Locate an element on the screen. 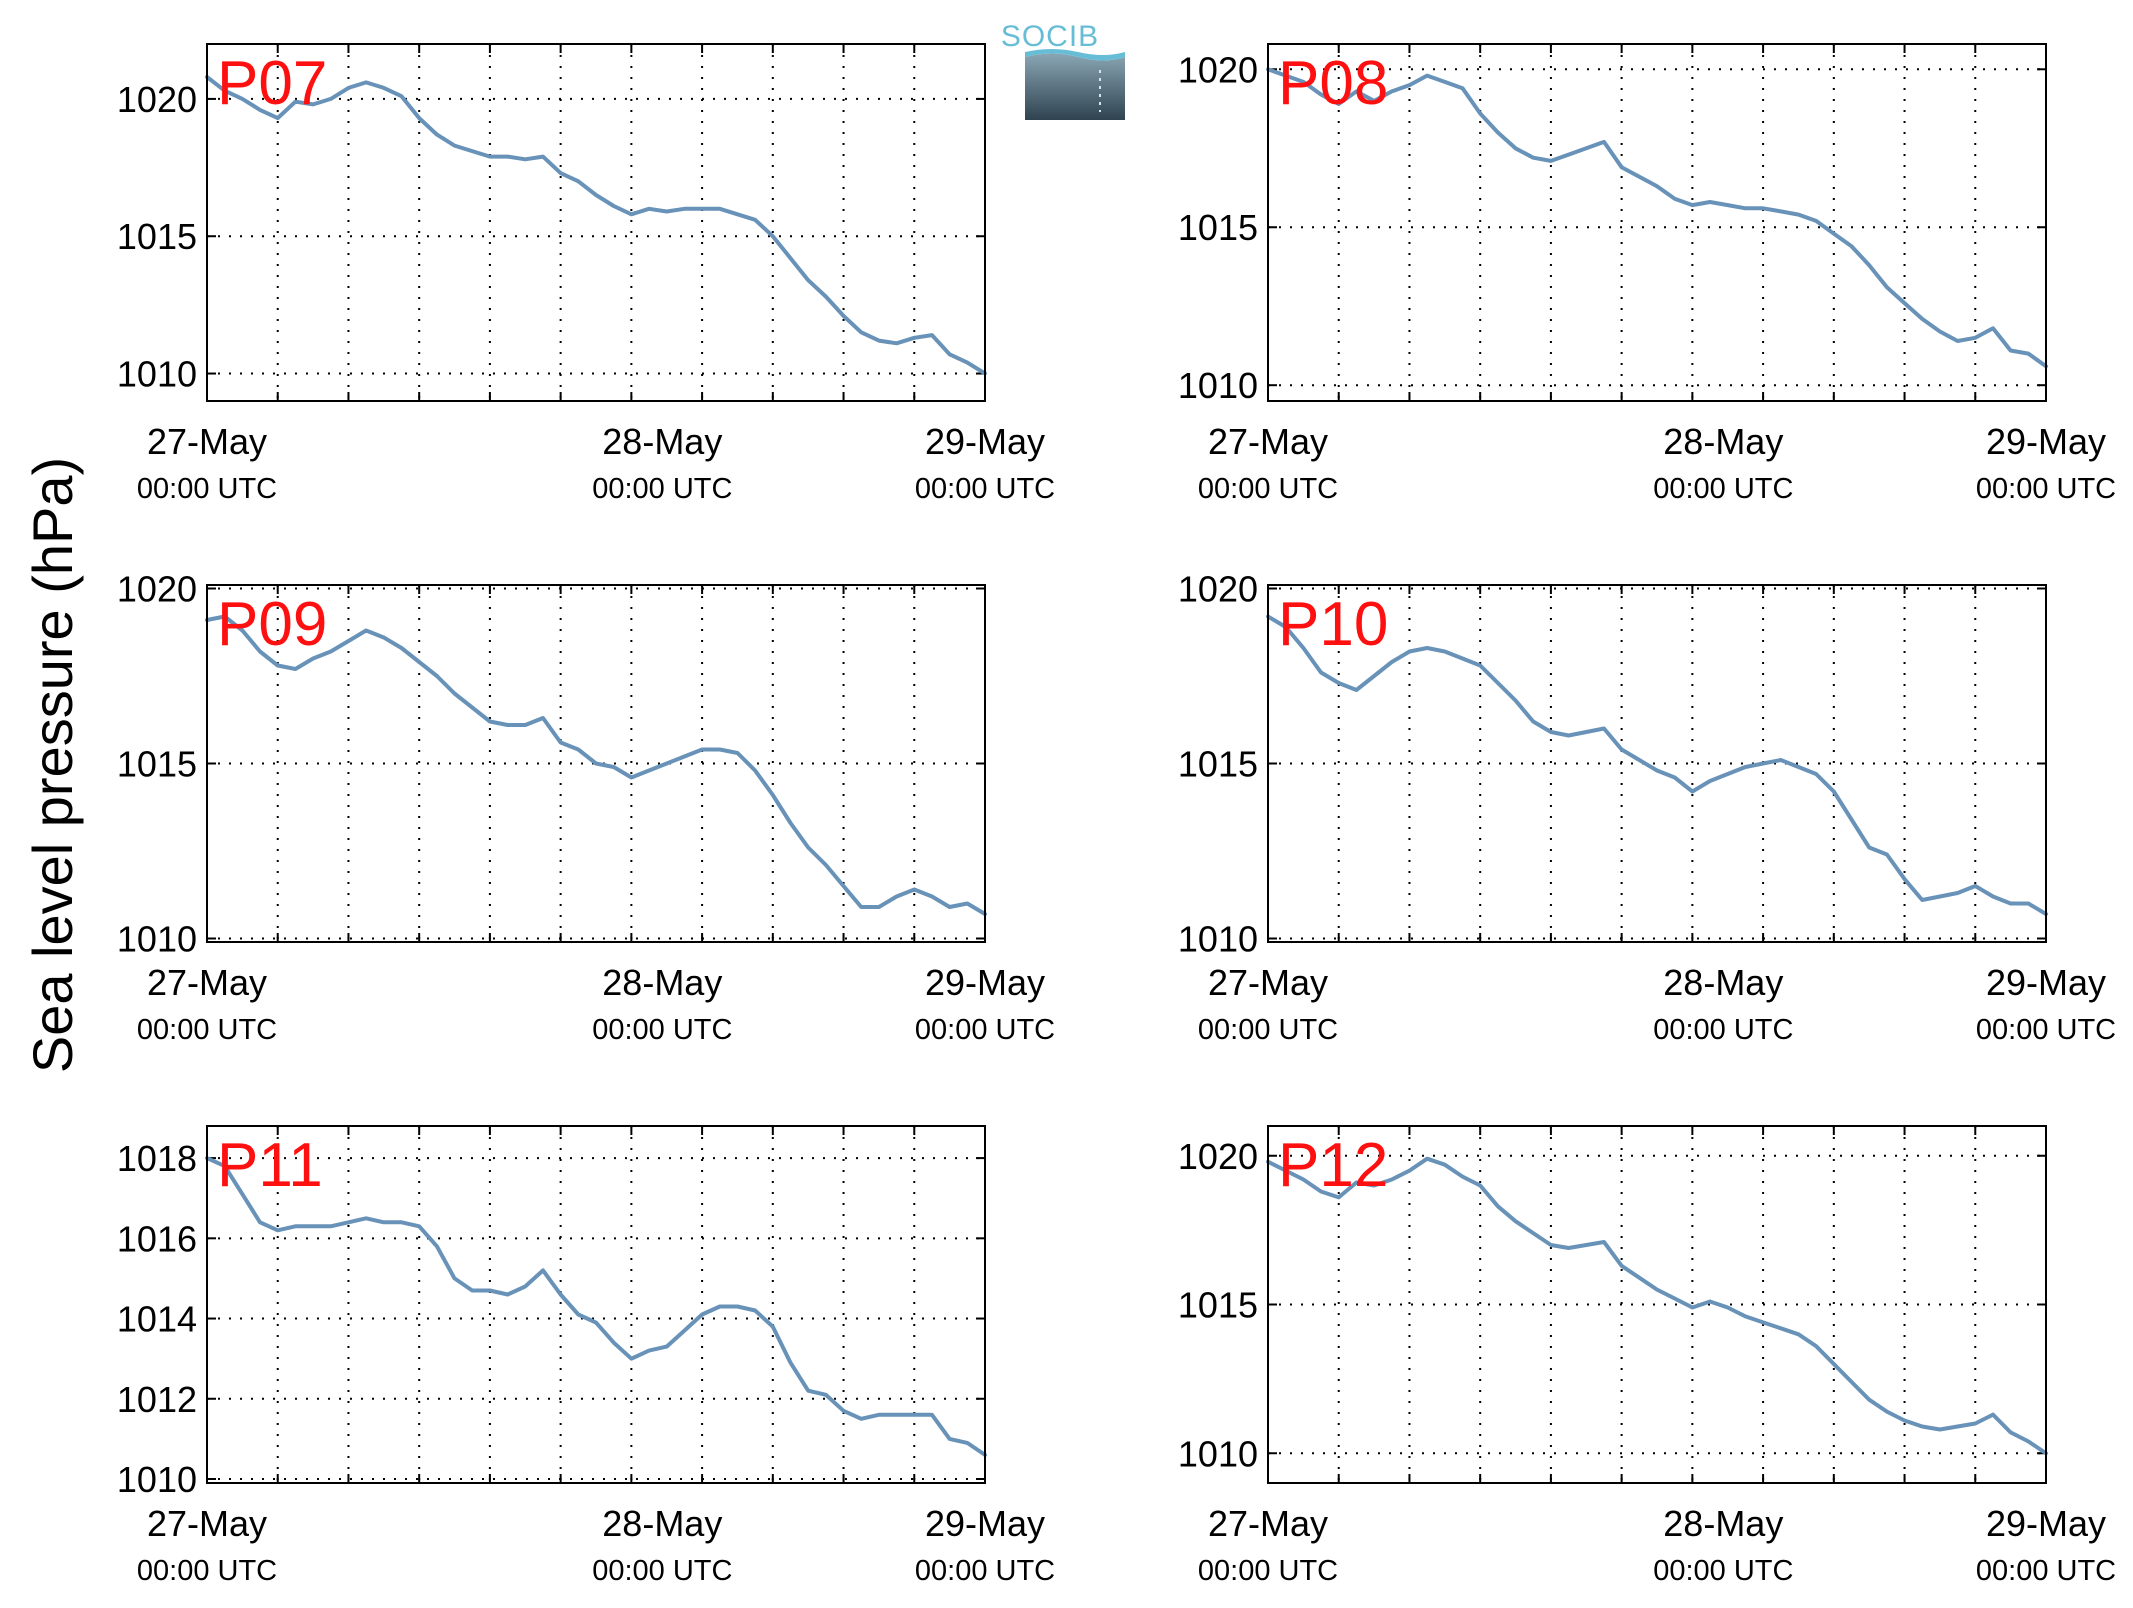  panel-label: P07 is located at coordinates (272, 83).